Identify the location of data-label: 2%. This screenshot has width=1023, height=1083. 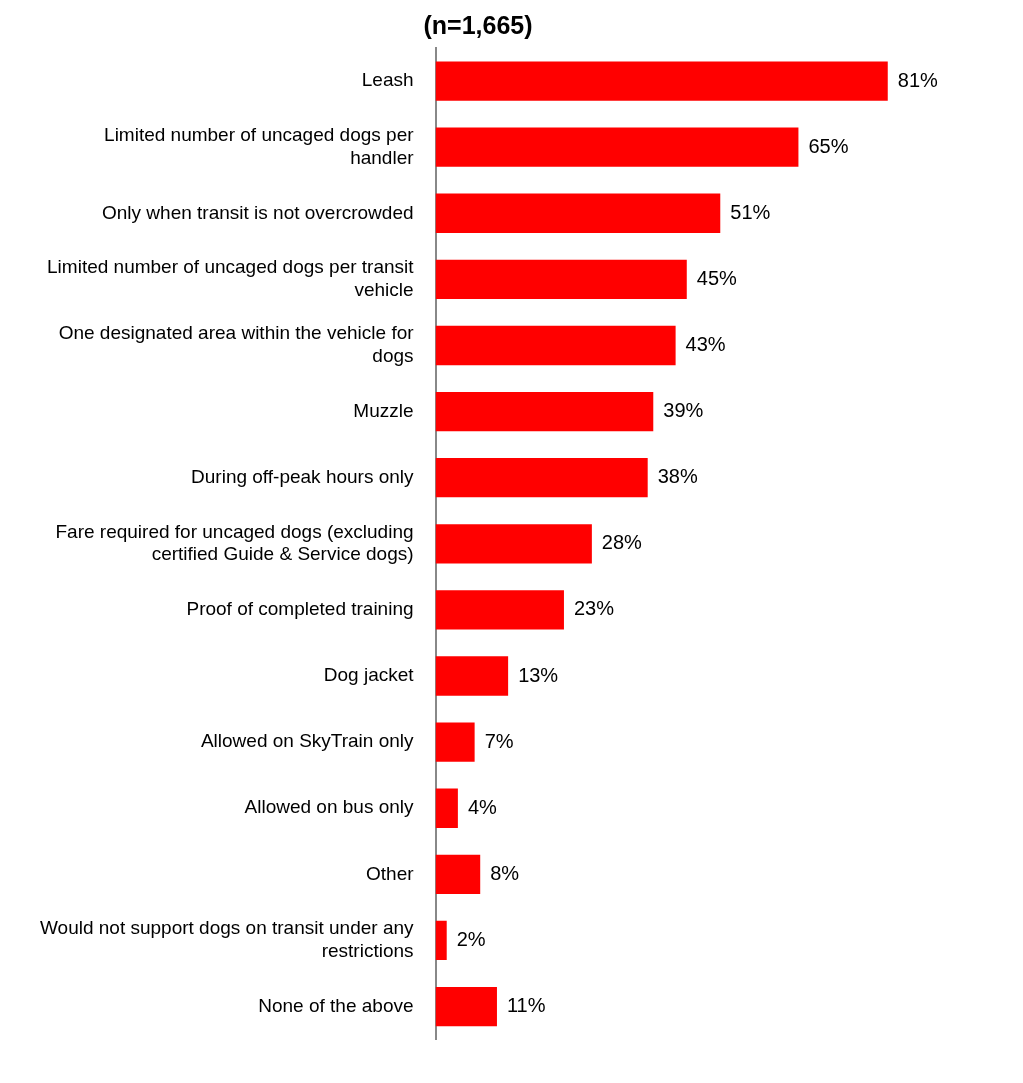
(471, 938).